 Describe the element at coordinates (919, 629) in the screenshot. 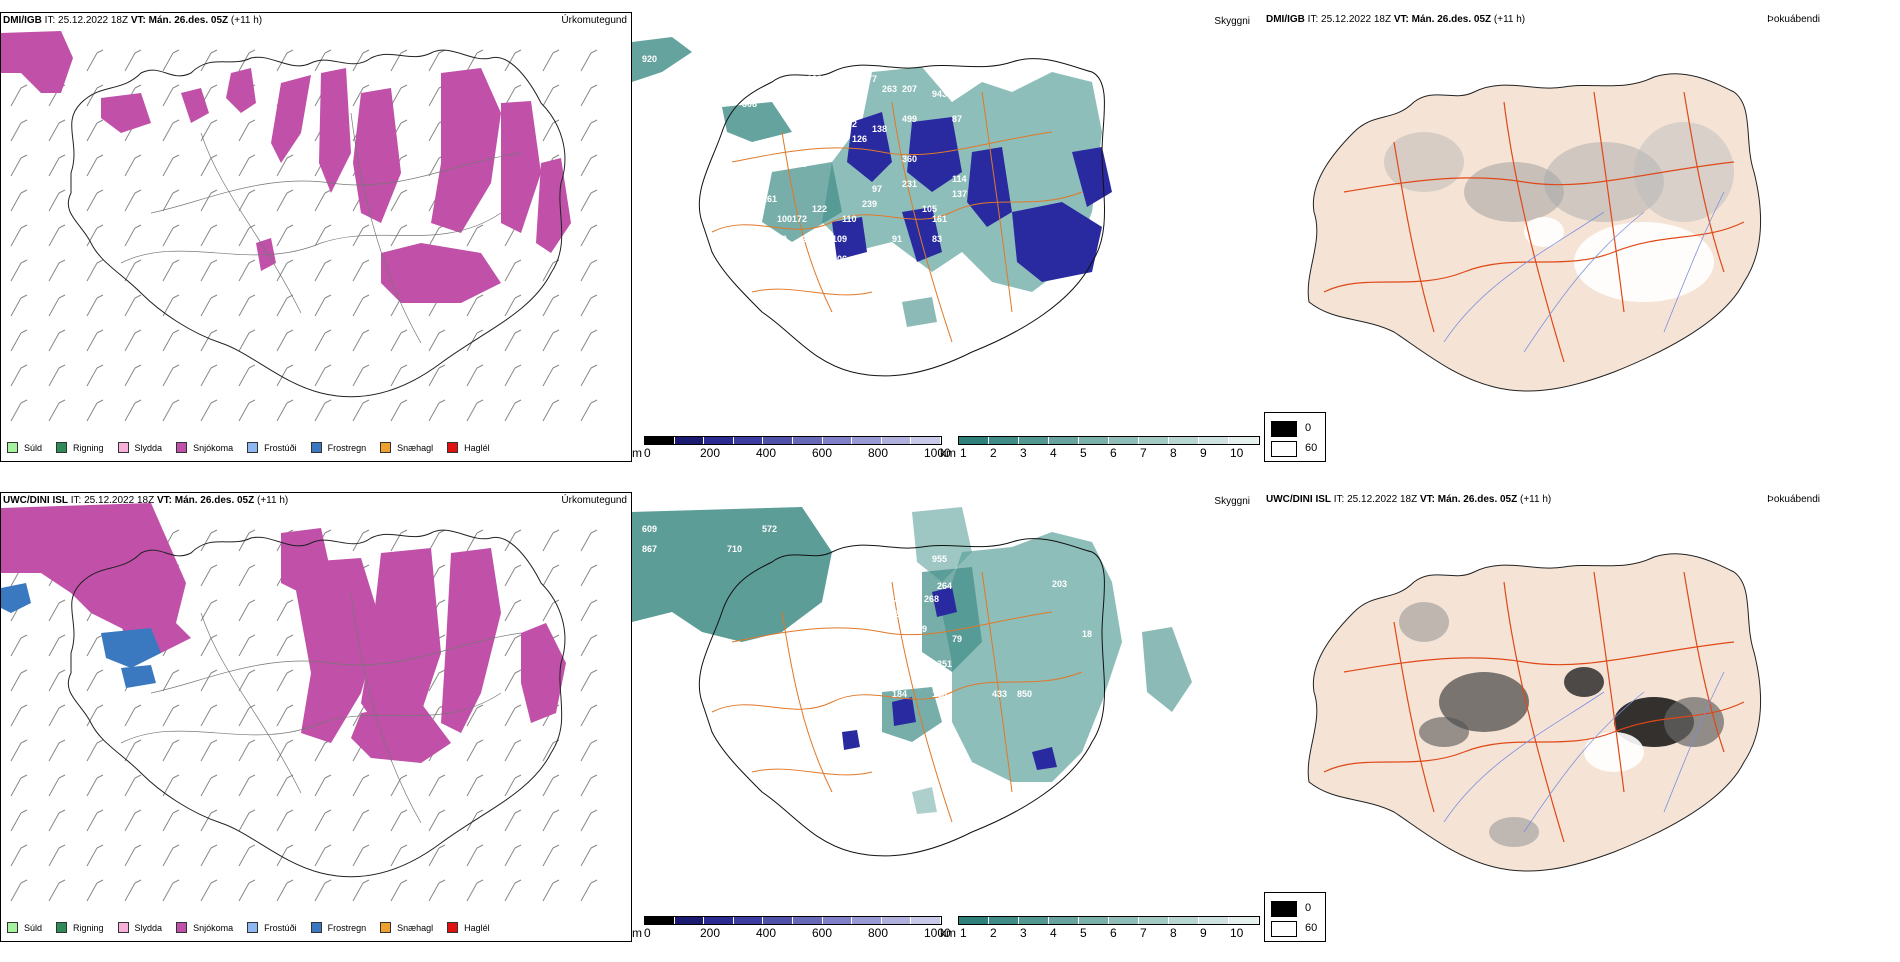

I see `visibility-value: 159` at that location.